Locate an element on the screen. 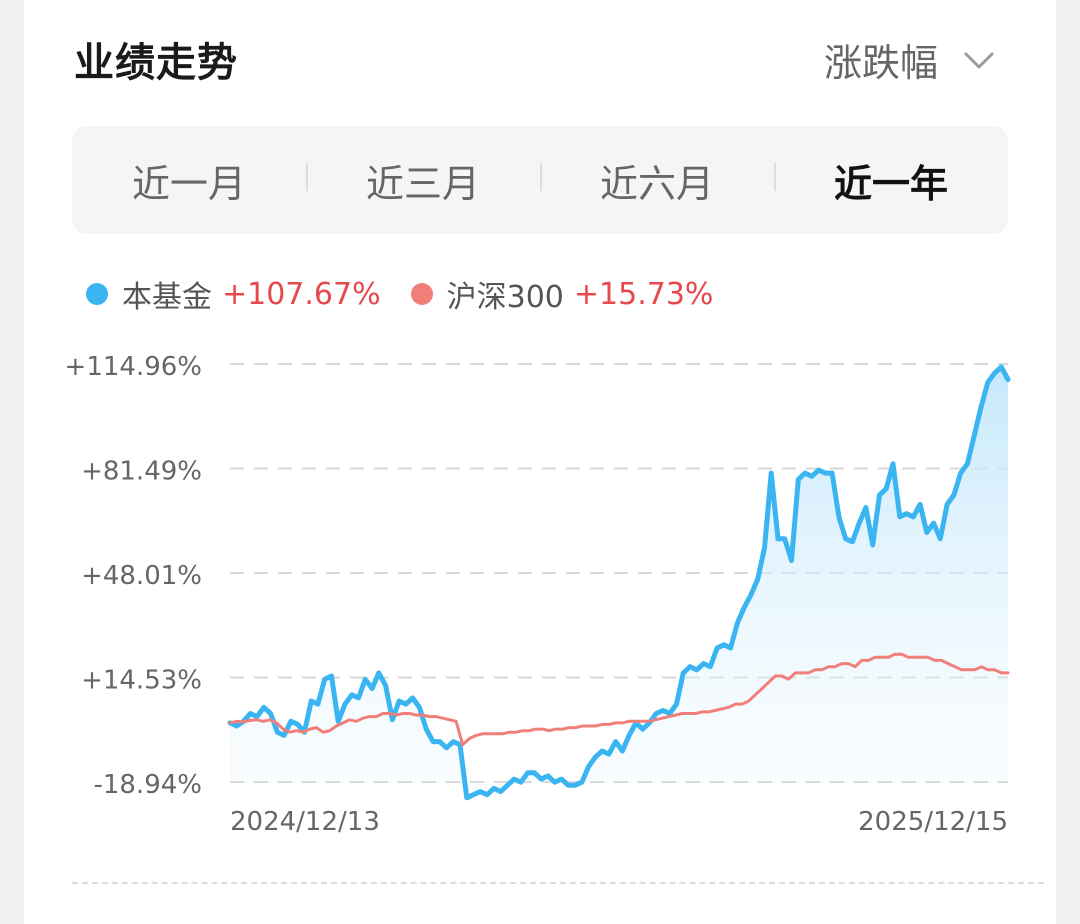 This screenshot has height=924, width=1080. legend-value-index: +15.73% is located at coordinates (643, 294).